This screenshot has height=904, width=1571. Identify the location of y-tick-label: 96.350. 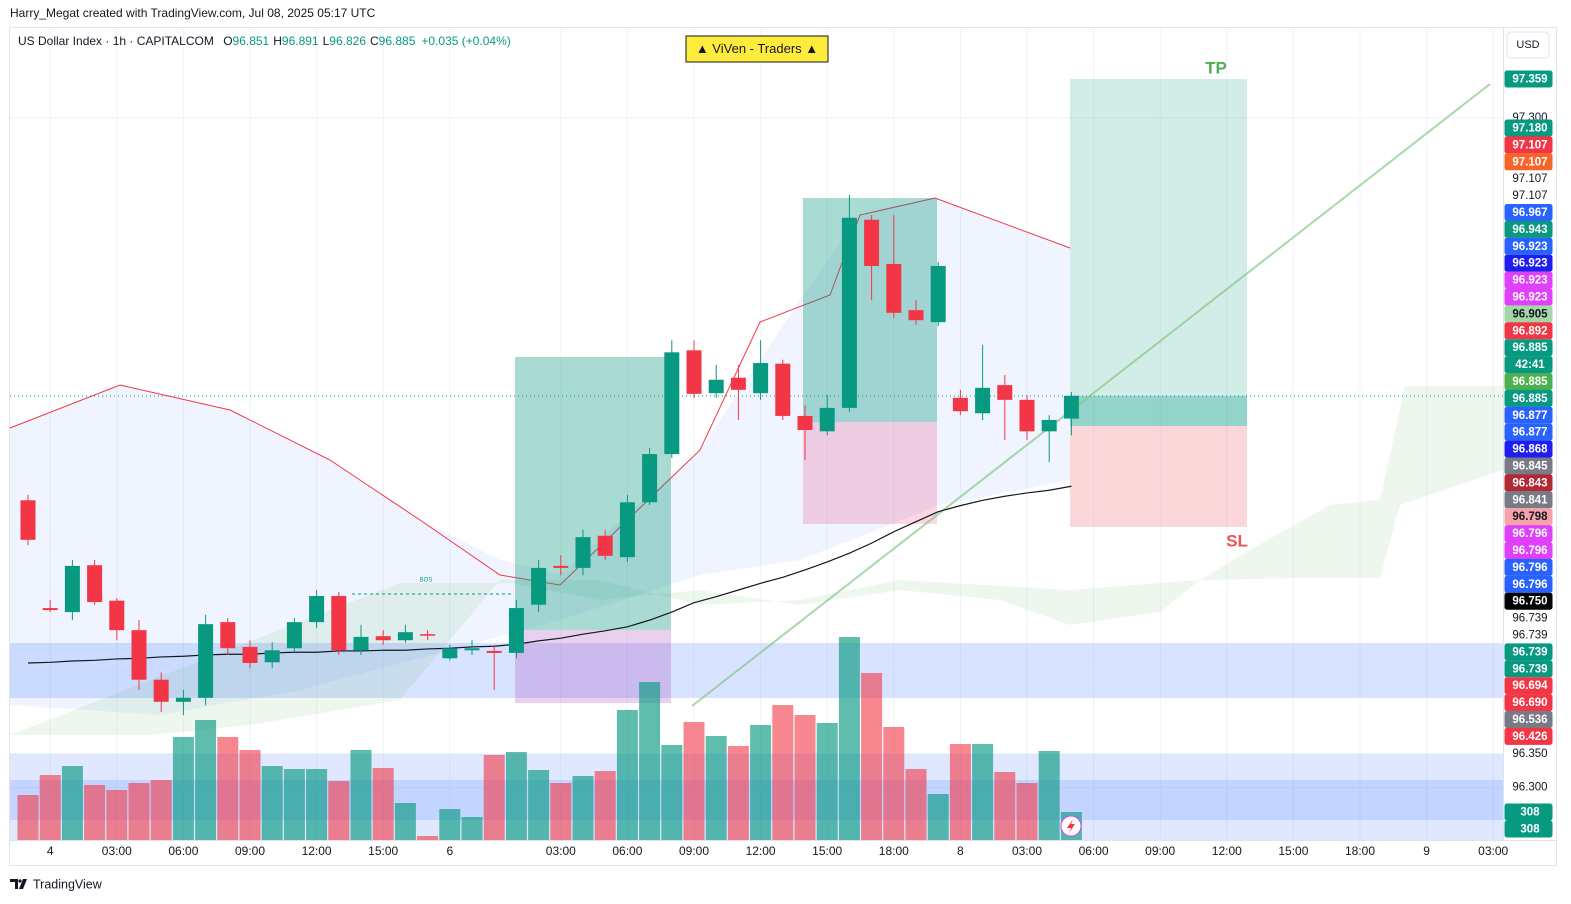
(1529, 754).